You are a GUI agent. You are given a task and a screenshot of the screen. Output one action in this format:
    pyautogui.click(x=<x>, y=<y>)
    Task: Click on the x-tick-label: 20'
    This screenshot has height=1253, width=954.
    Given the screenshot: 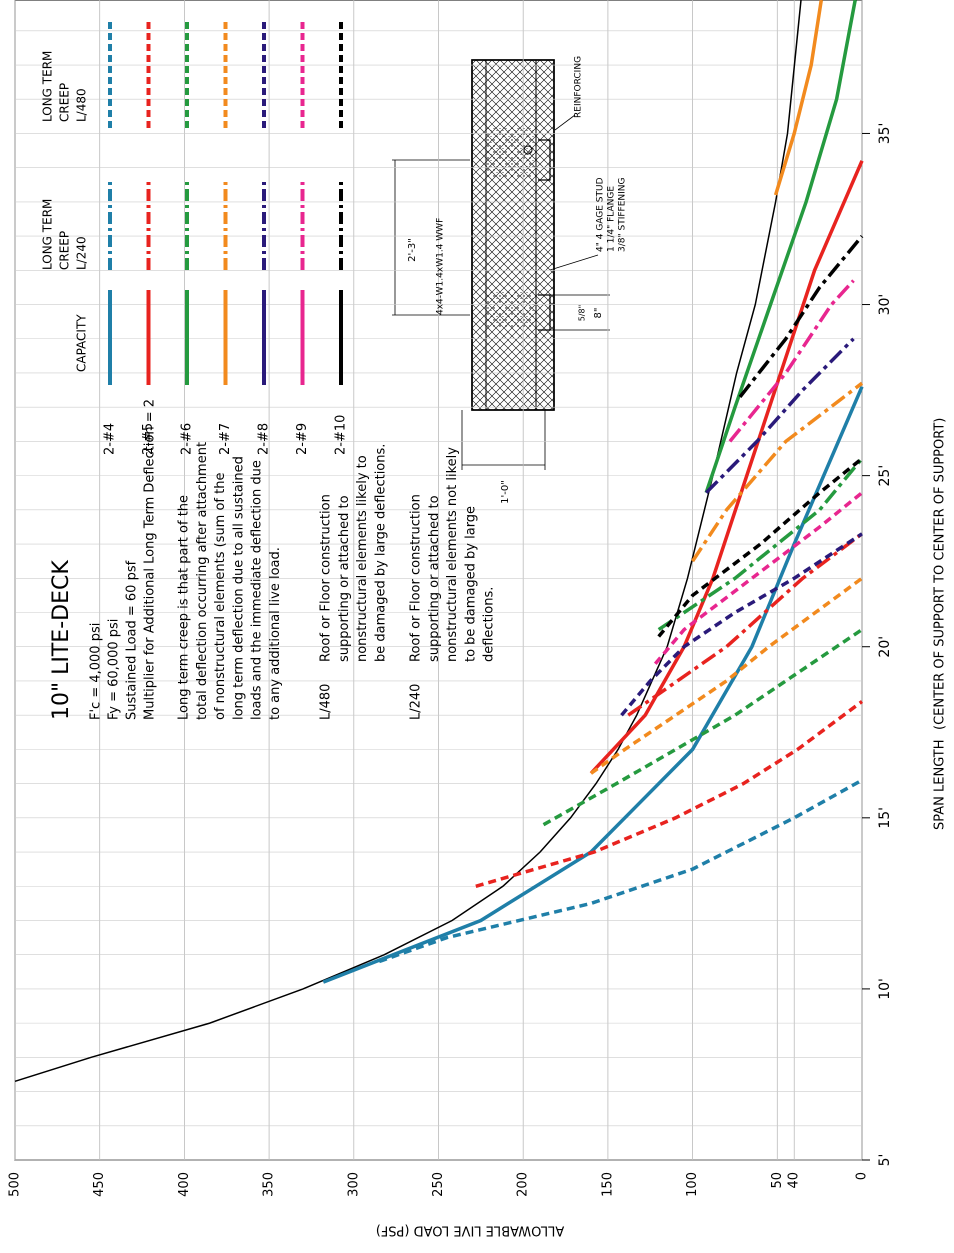 What is the action you would take?
    pyautogui.click(x=885, y=647)
    